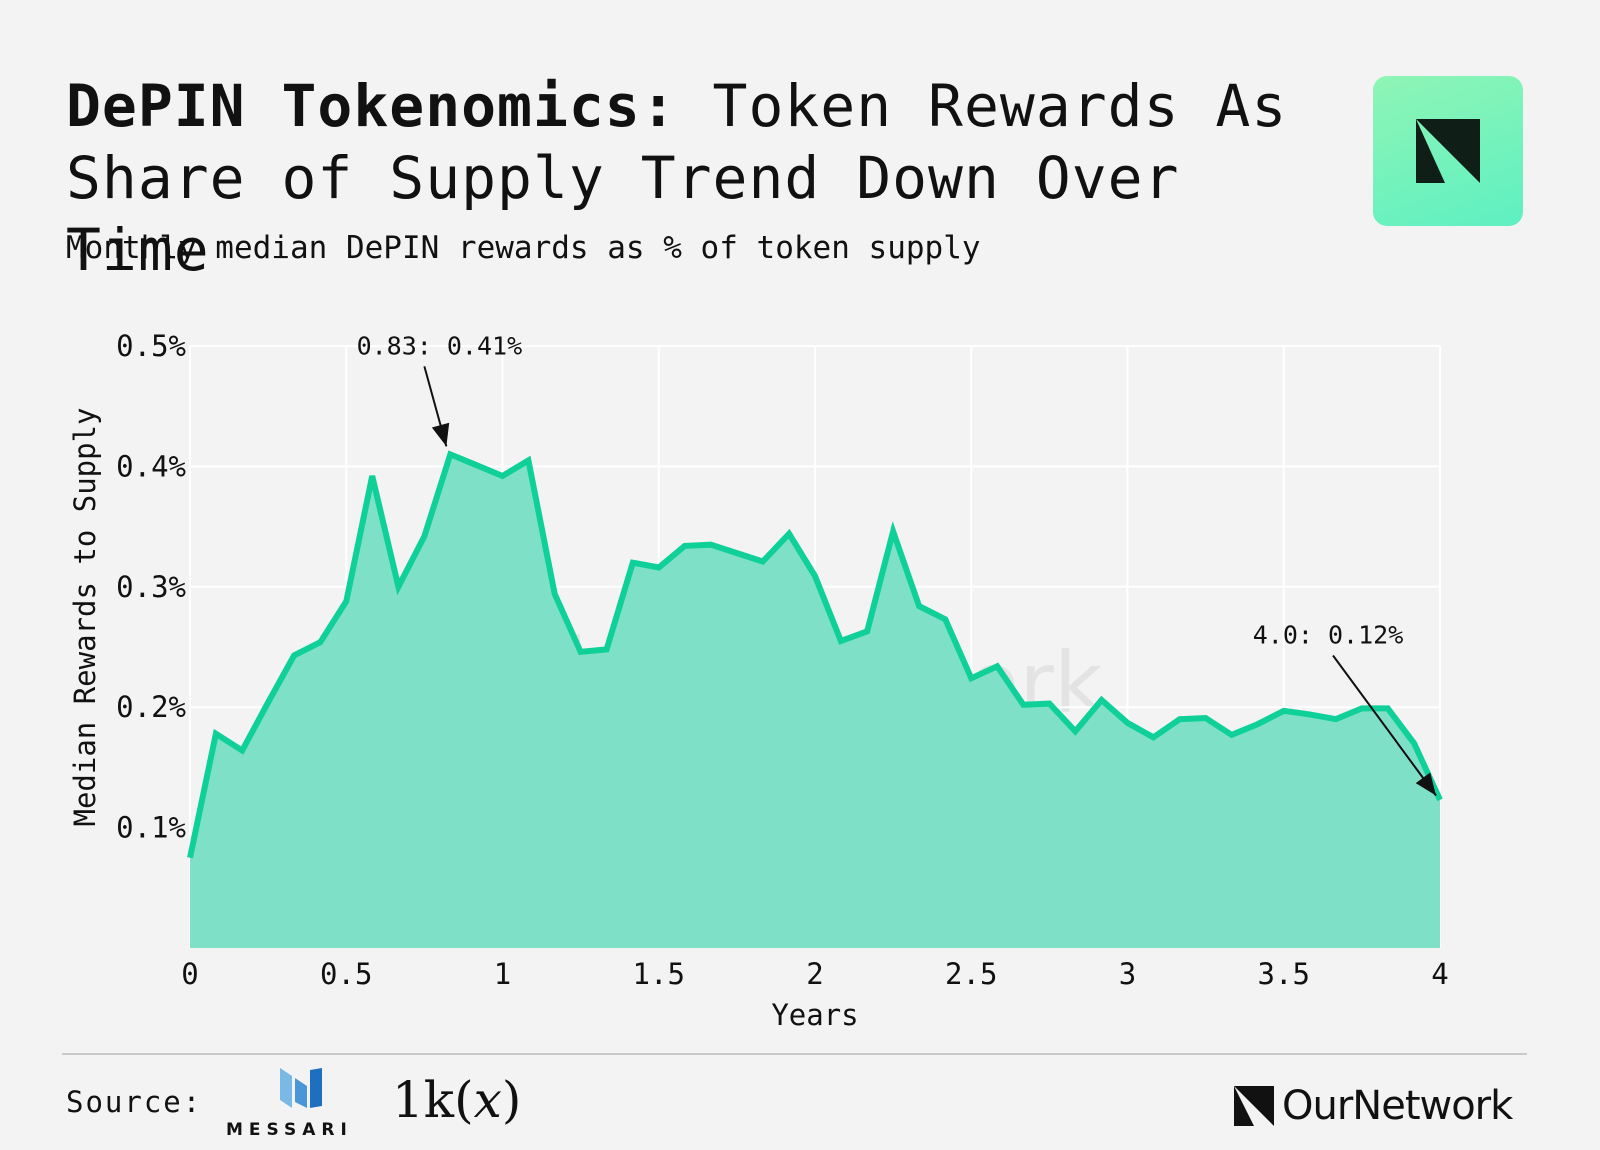  What do you see at coordinates (1397, 1106) in the screenshot?
I see `ournetwork-wordmark: OurNetwork` at bounding box center [1397, 1106].